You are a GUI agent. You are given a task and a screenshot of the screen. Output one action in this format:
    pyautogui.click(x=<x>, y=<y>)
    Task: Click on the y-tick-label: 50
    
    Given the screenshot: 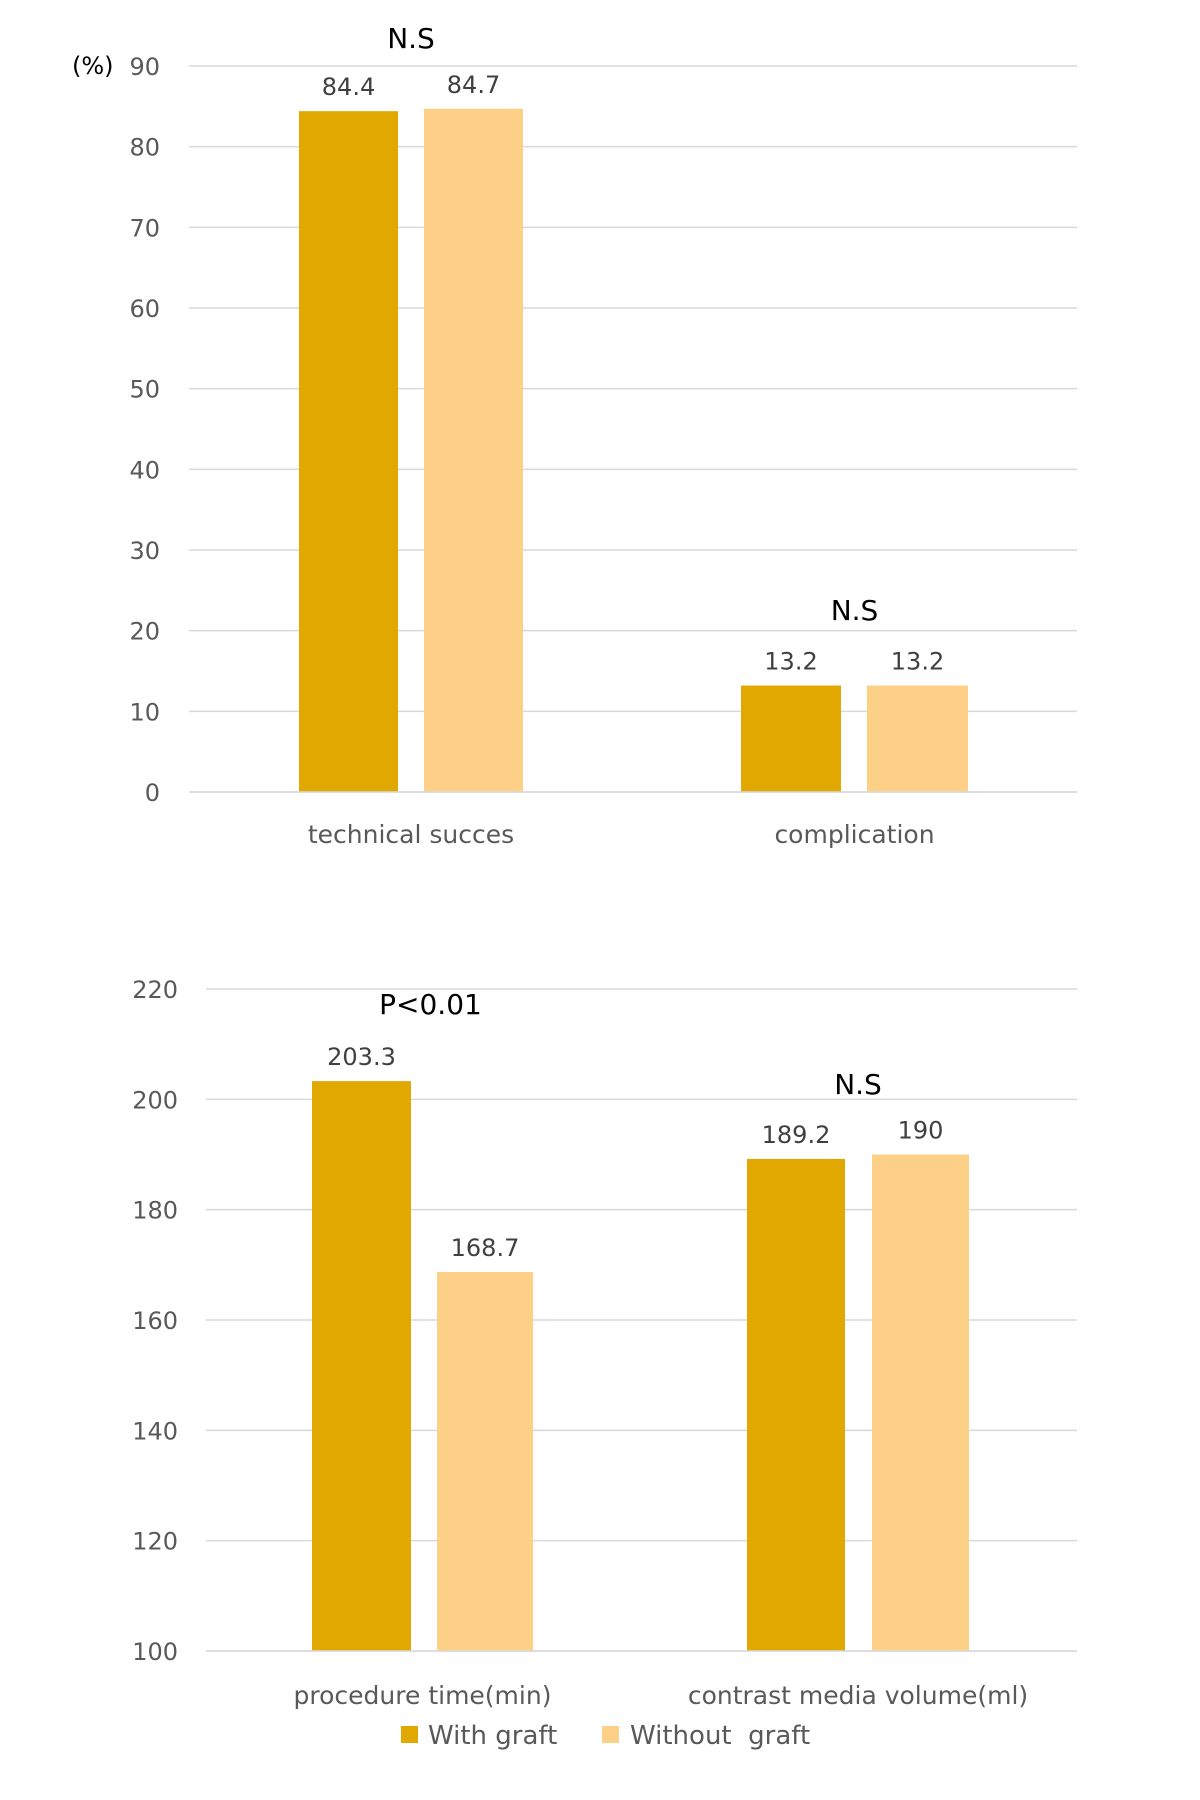 What is the action you would take?
    pyautogui.click(x=144, y=390)
    